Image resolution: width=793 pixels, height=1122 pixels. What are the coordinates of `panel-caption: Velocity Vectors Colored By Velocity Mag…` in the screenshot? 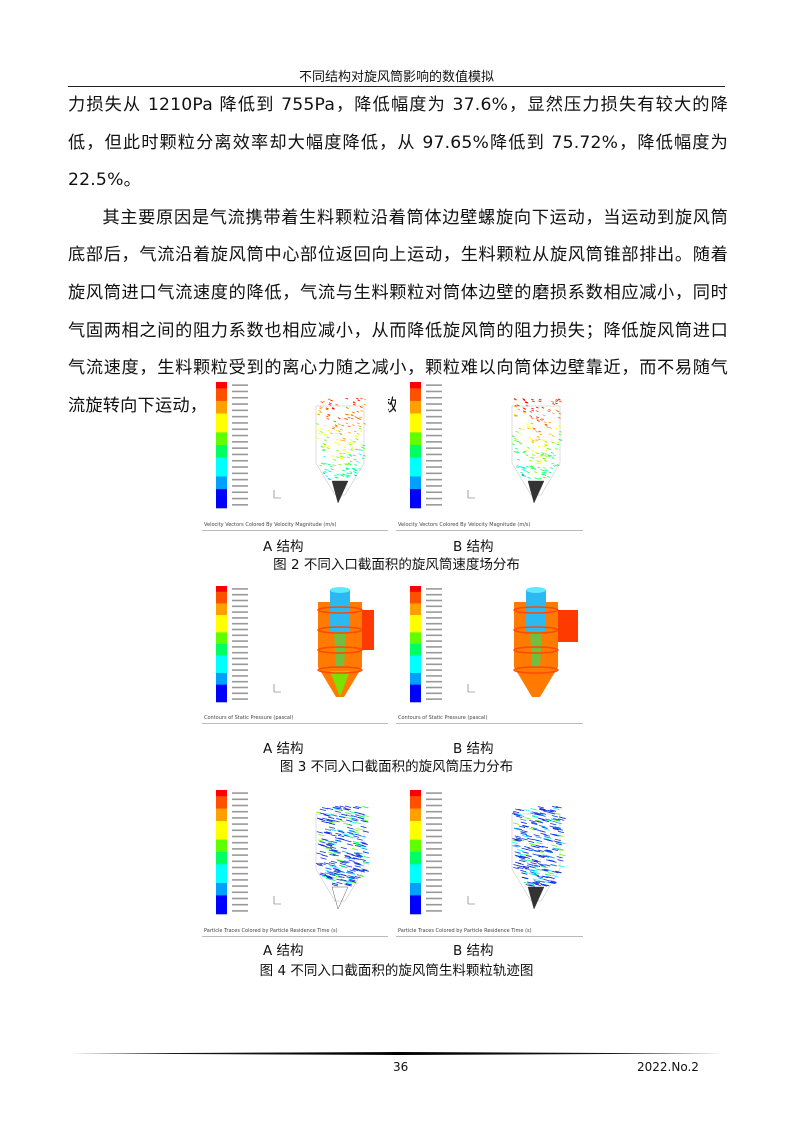 It's located at (270, 525).